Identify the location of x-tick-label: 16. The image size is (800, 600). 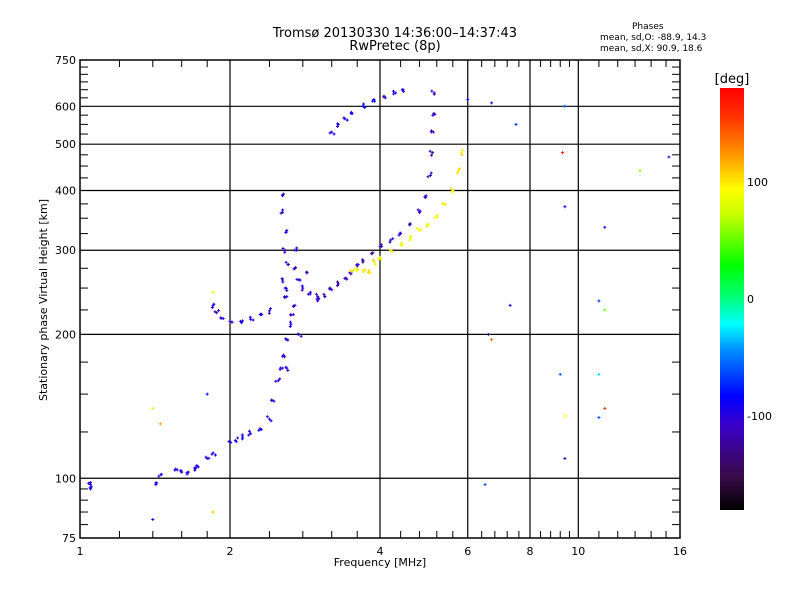
(680, 551).